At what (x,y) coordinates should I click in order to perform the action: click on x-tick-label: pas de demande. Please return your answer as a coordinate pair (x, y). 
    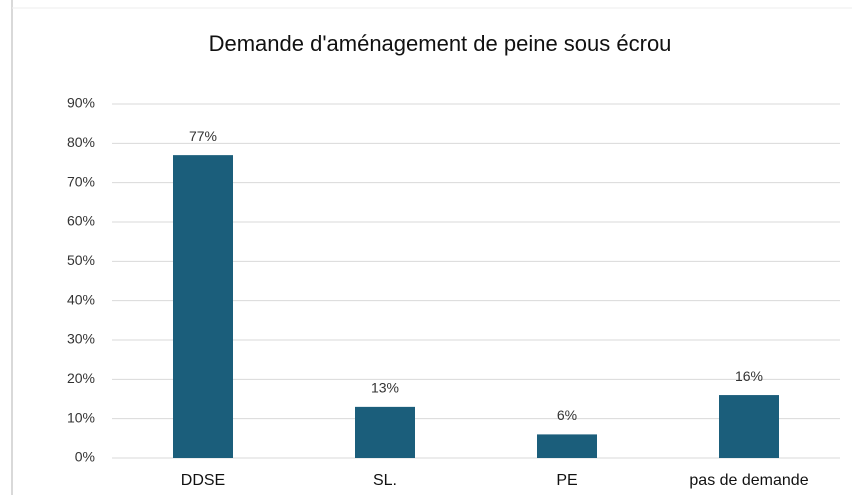
    Looking at the image, I should click on (748, 480).